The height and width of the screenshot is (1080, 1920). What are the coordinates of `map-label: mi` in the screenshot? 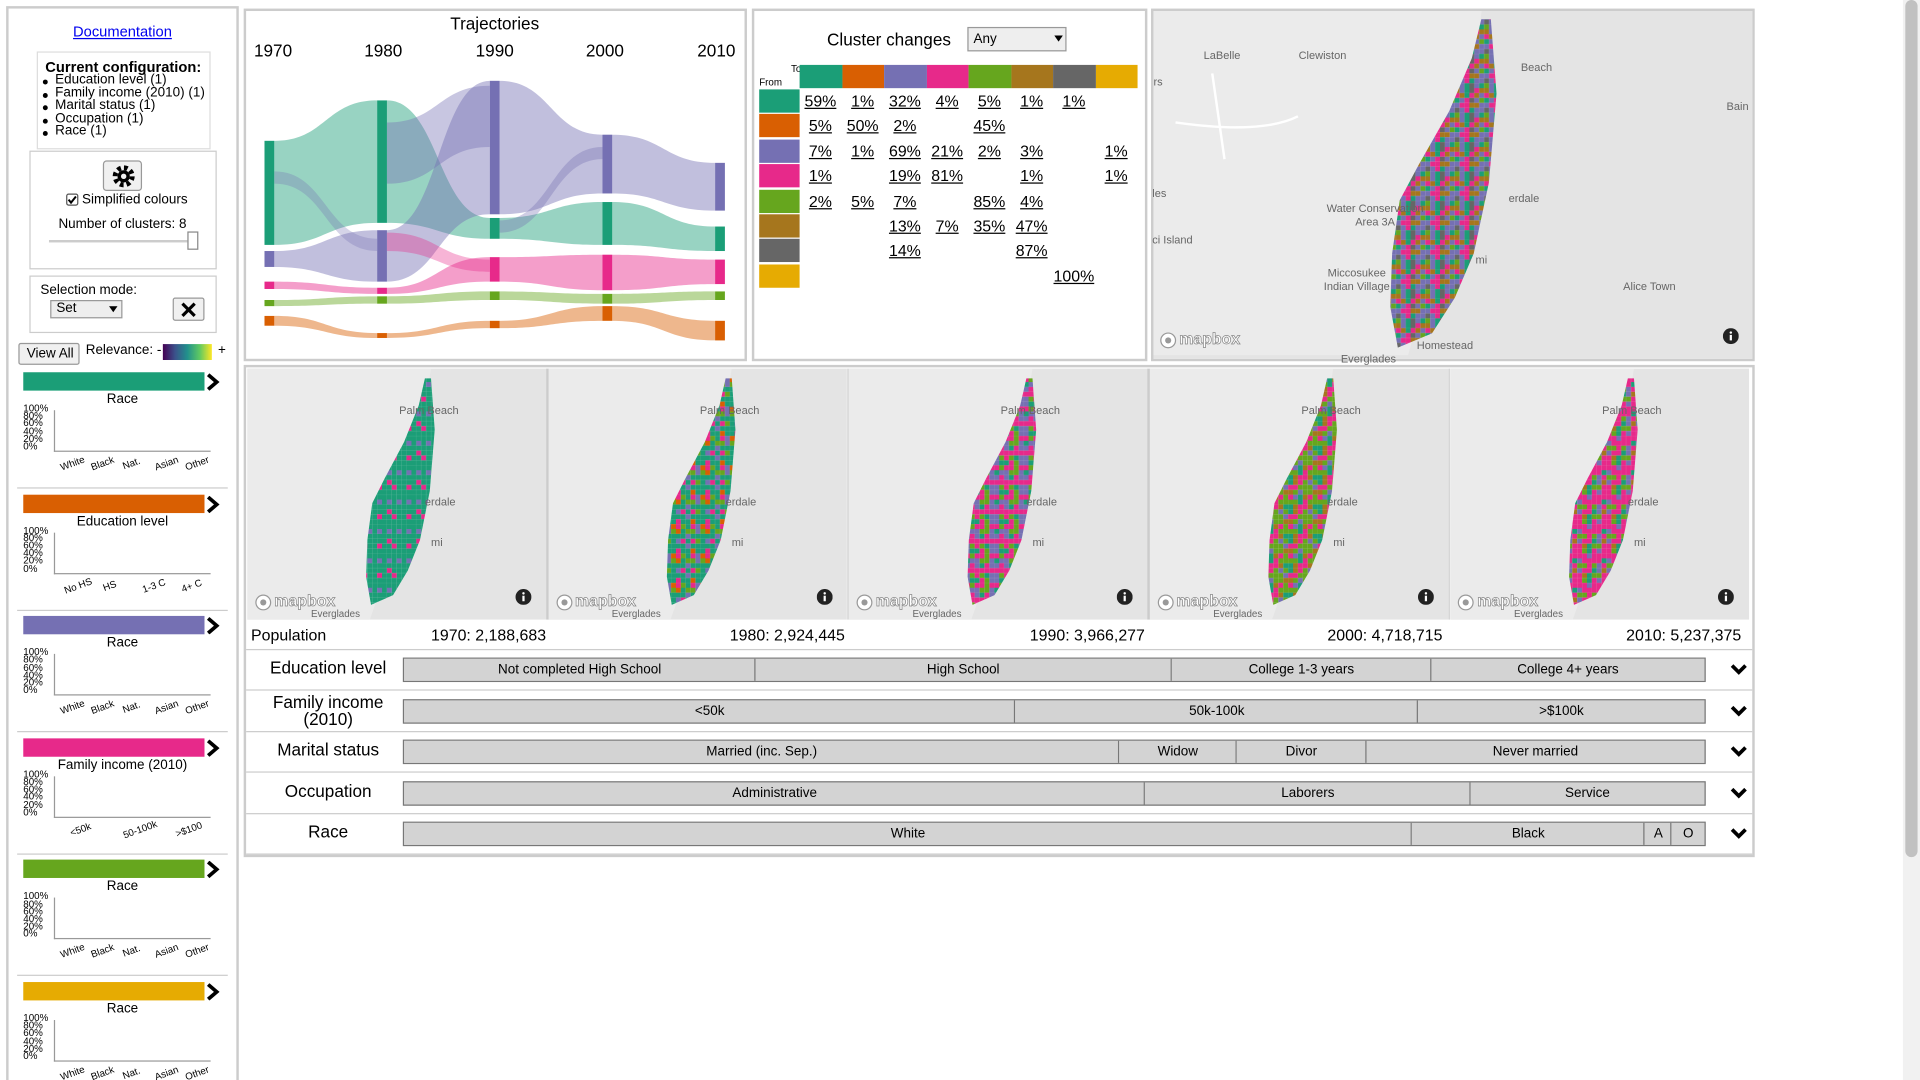 It's located at (1481, 259).